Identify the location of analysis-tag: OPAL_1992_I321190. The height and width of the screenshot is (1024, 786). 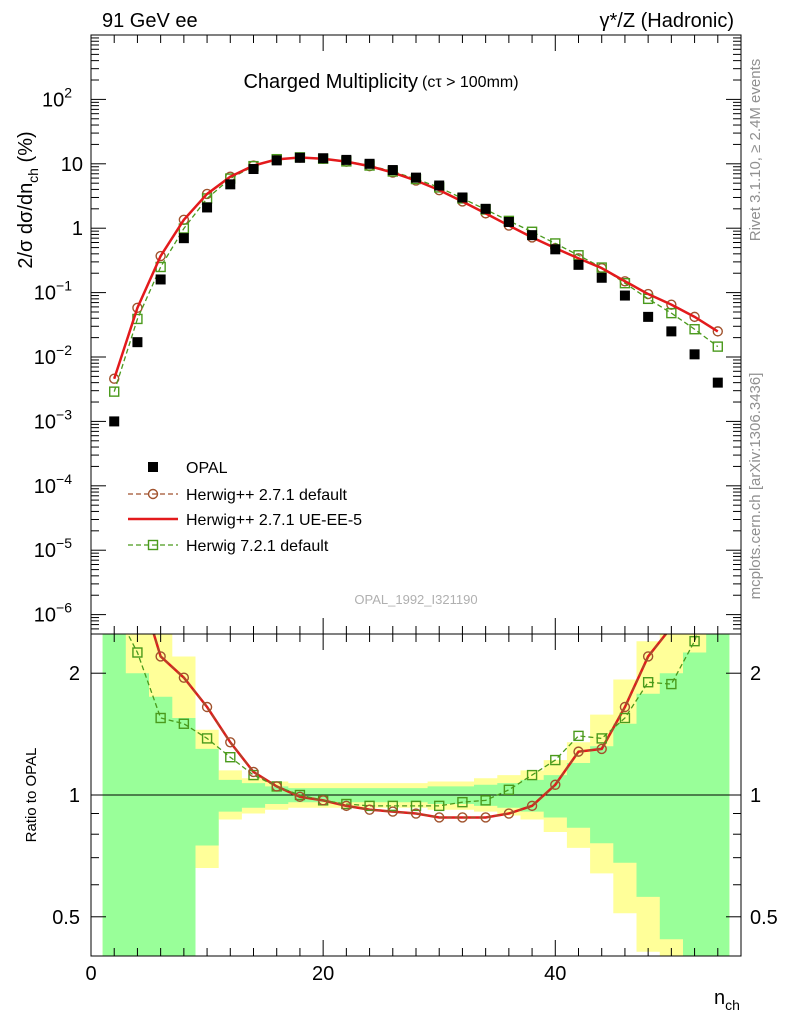
(415, 599).